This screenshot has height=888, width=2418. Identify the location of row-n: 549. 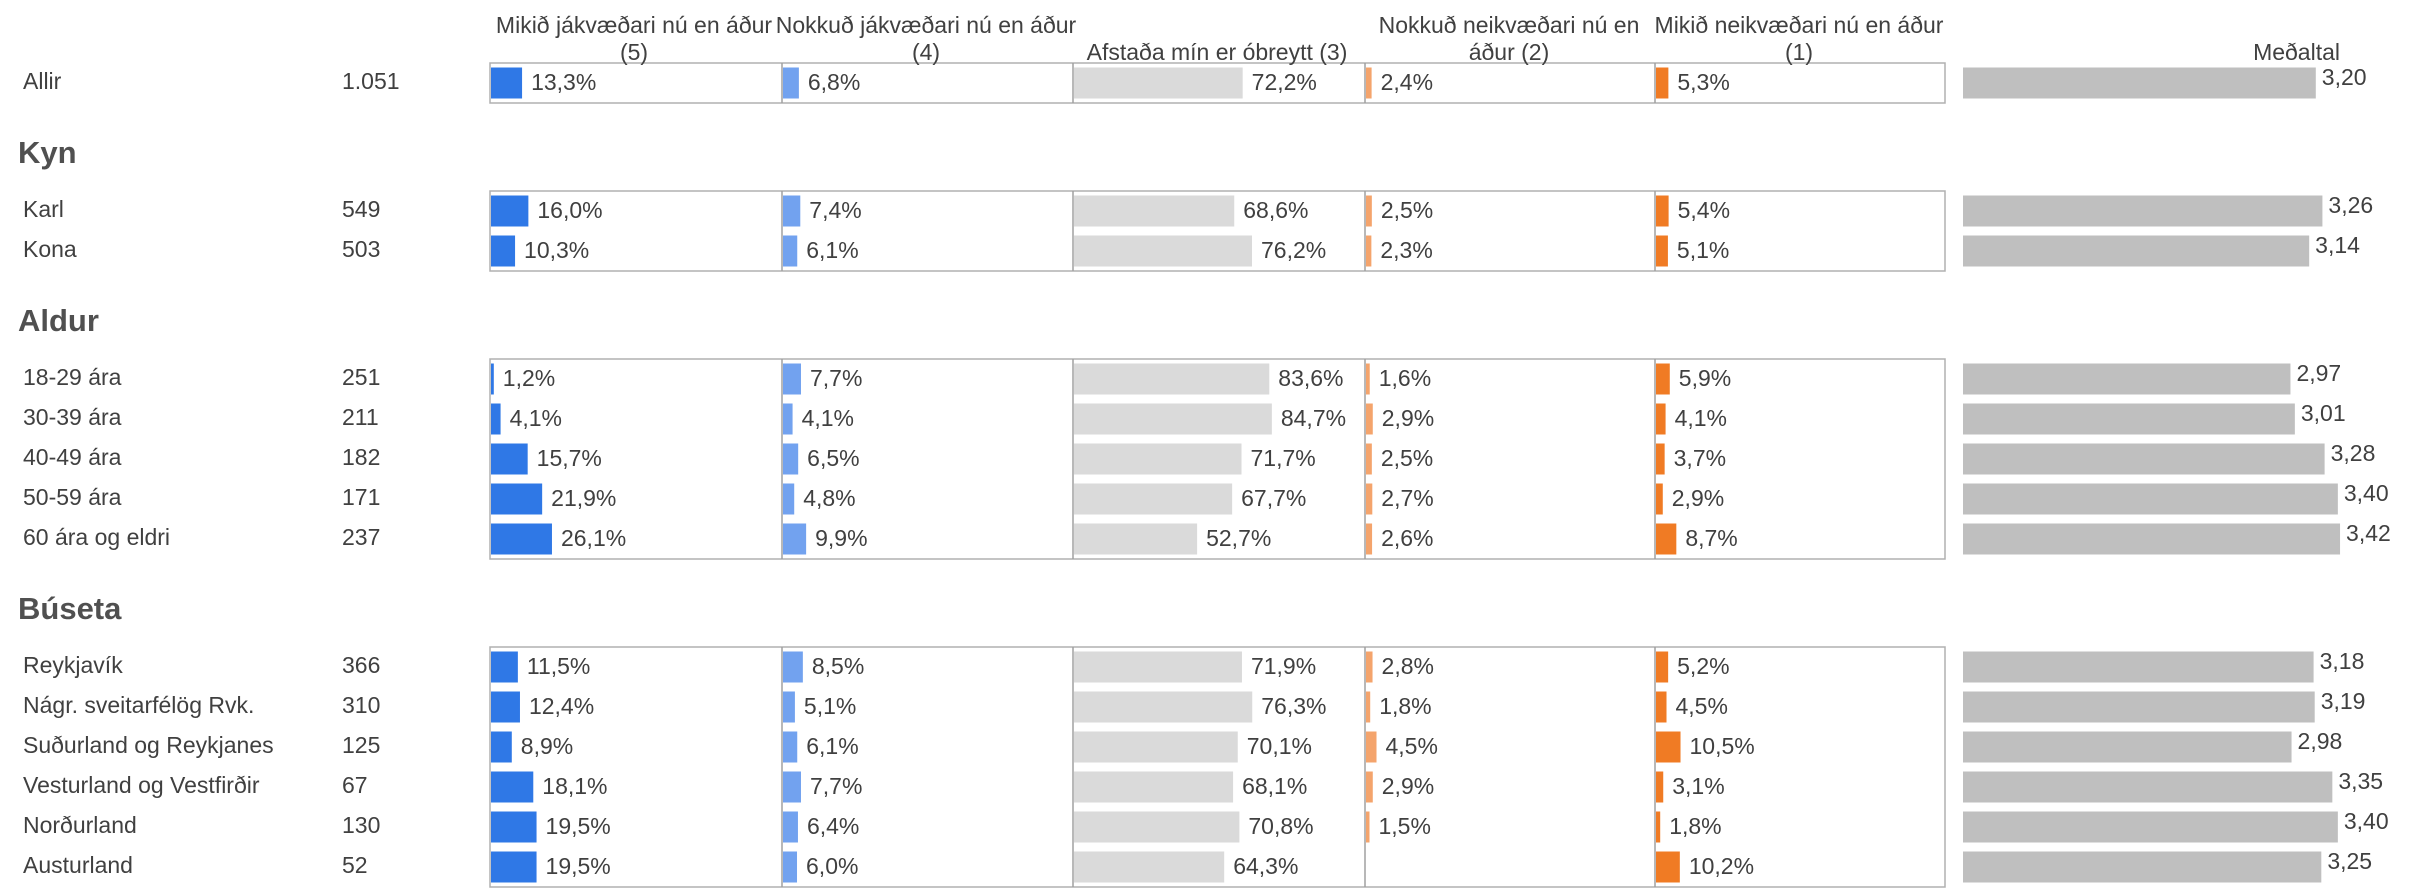
(361, 209).